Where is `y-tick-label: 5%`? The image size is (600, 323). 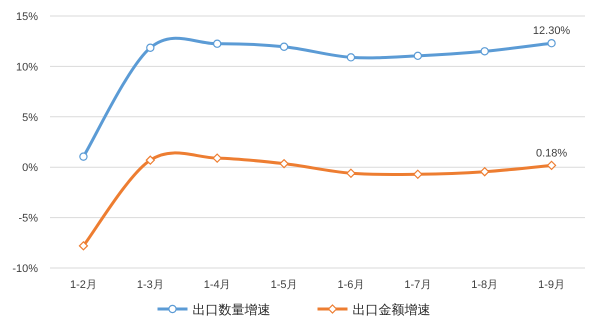
y-tick-label: 5% is located at coordinates (30, 118).